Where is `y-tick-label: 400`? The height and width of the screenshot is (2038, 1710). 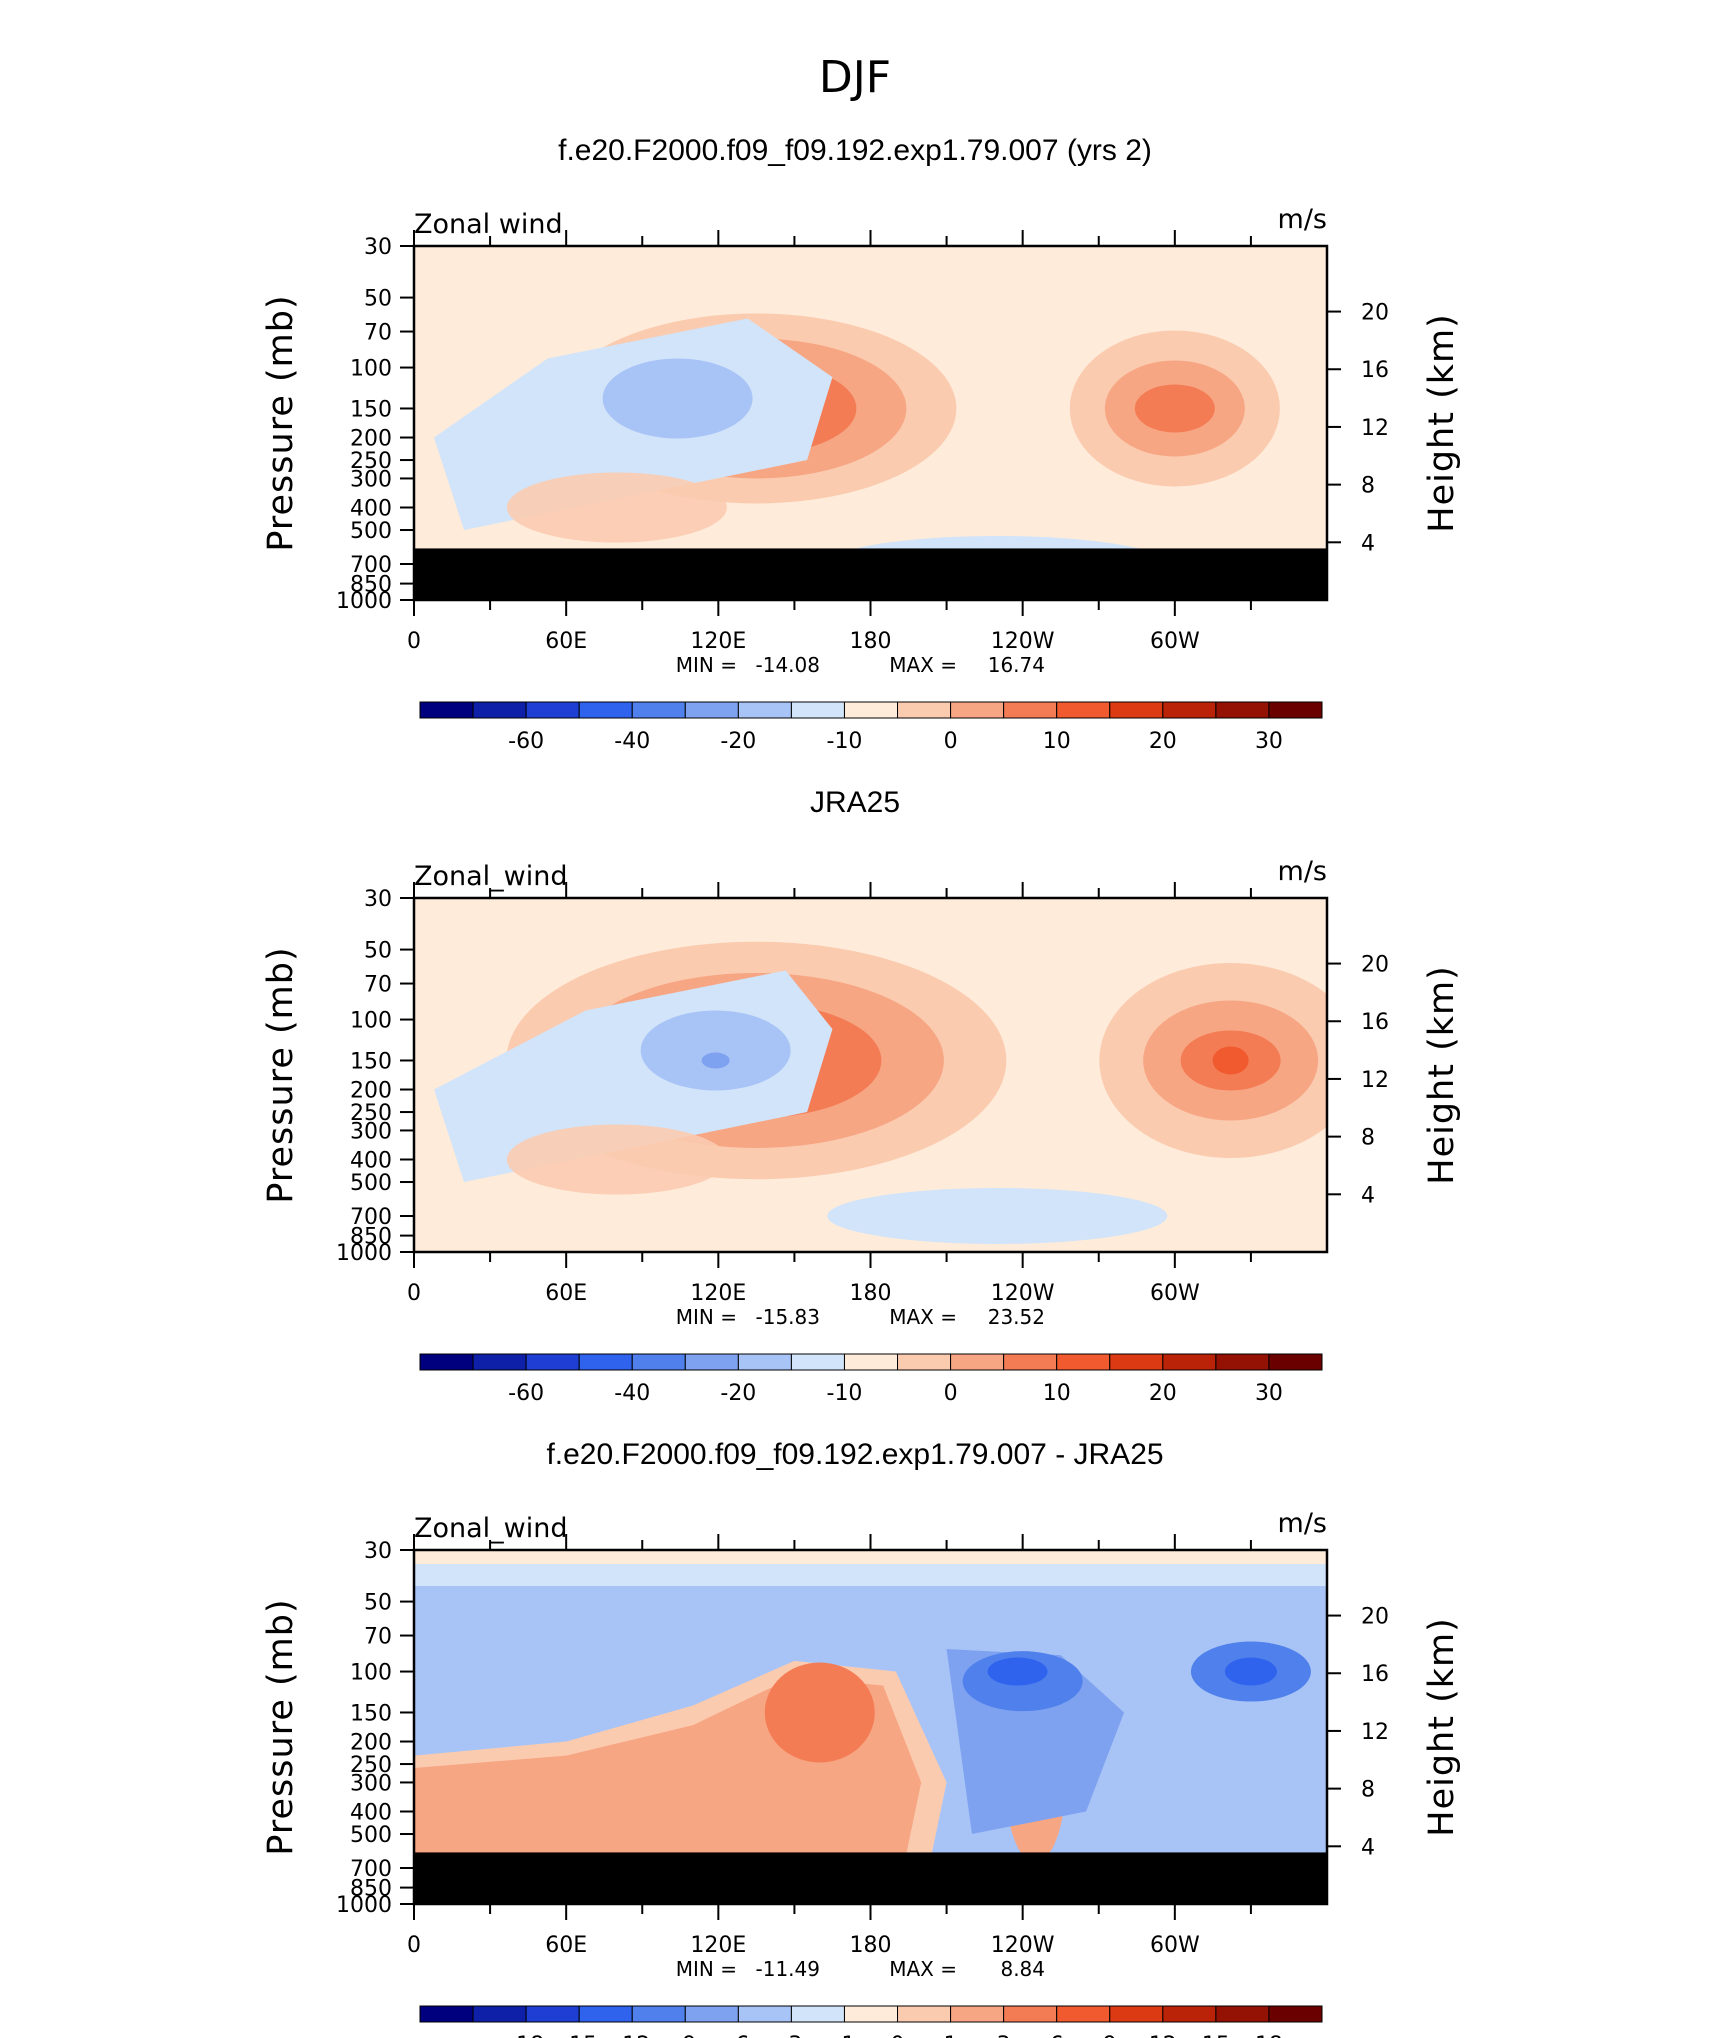
y-tick-label: 400 is located at coordinates (371, 1160).